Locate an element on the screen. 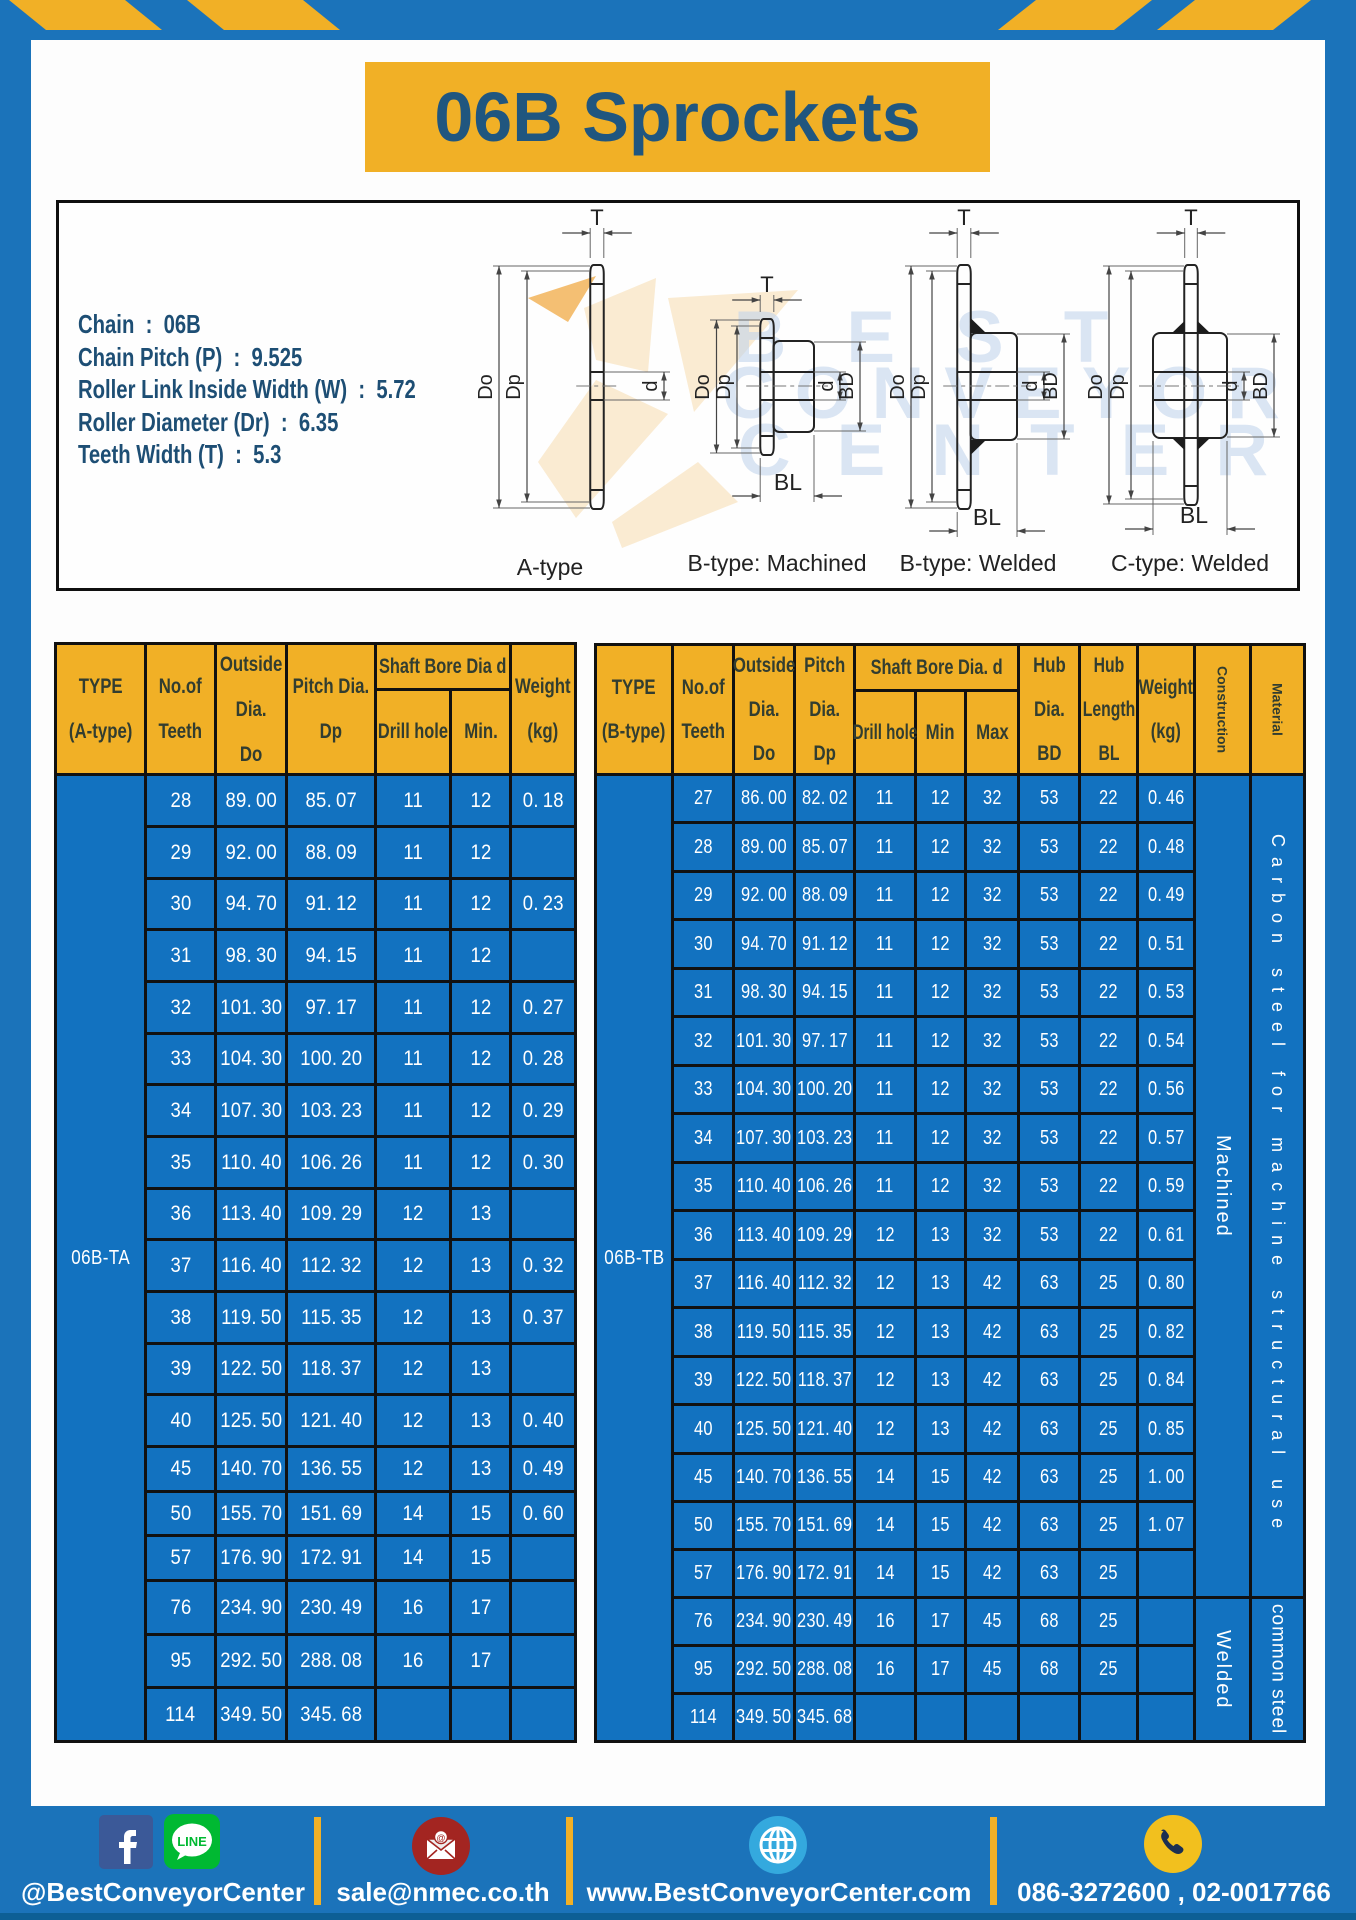 The image size is (1356, 1920). svg-text: C-type: Welded is located at coordinates (1190, 563).